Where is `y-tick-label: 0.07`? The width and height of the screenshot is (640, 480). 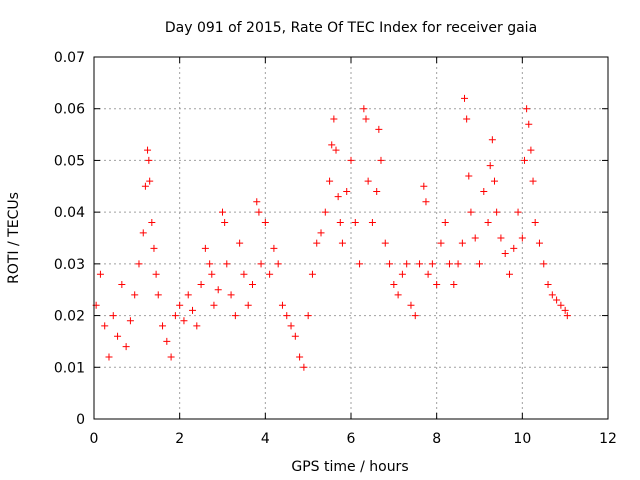 y-tick-label: 0.07 is located at coordinates (69, 58).